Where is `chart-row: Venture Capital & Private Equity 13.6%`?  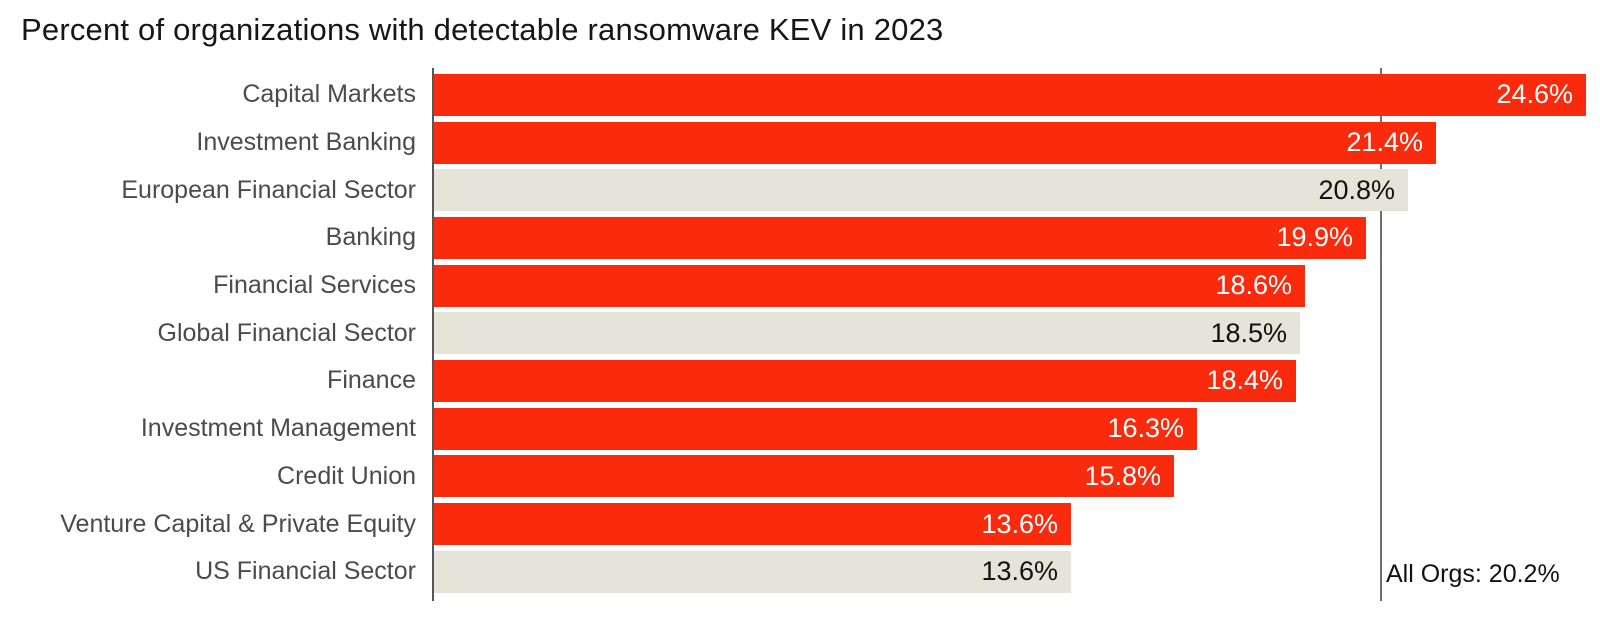
chart-row: Venture Capital & Private Equity 13.6% is located at coordinates (800, 524).